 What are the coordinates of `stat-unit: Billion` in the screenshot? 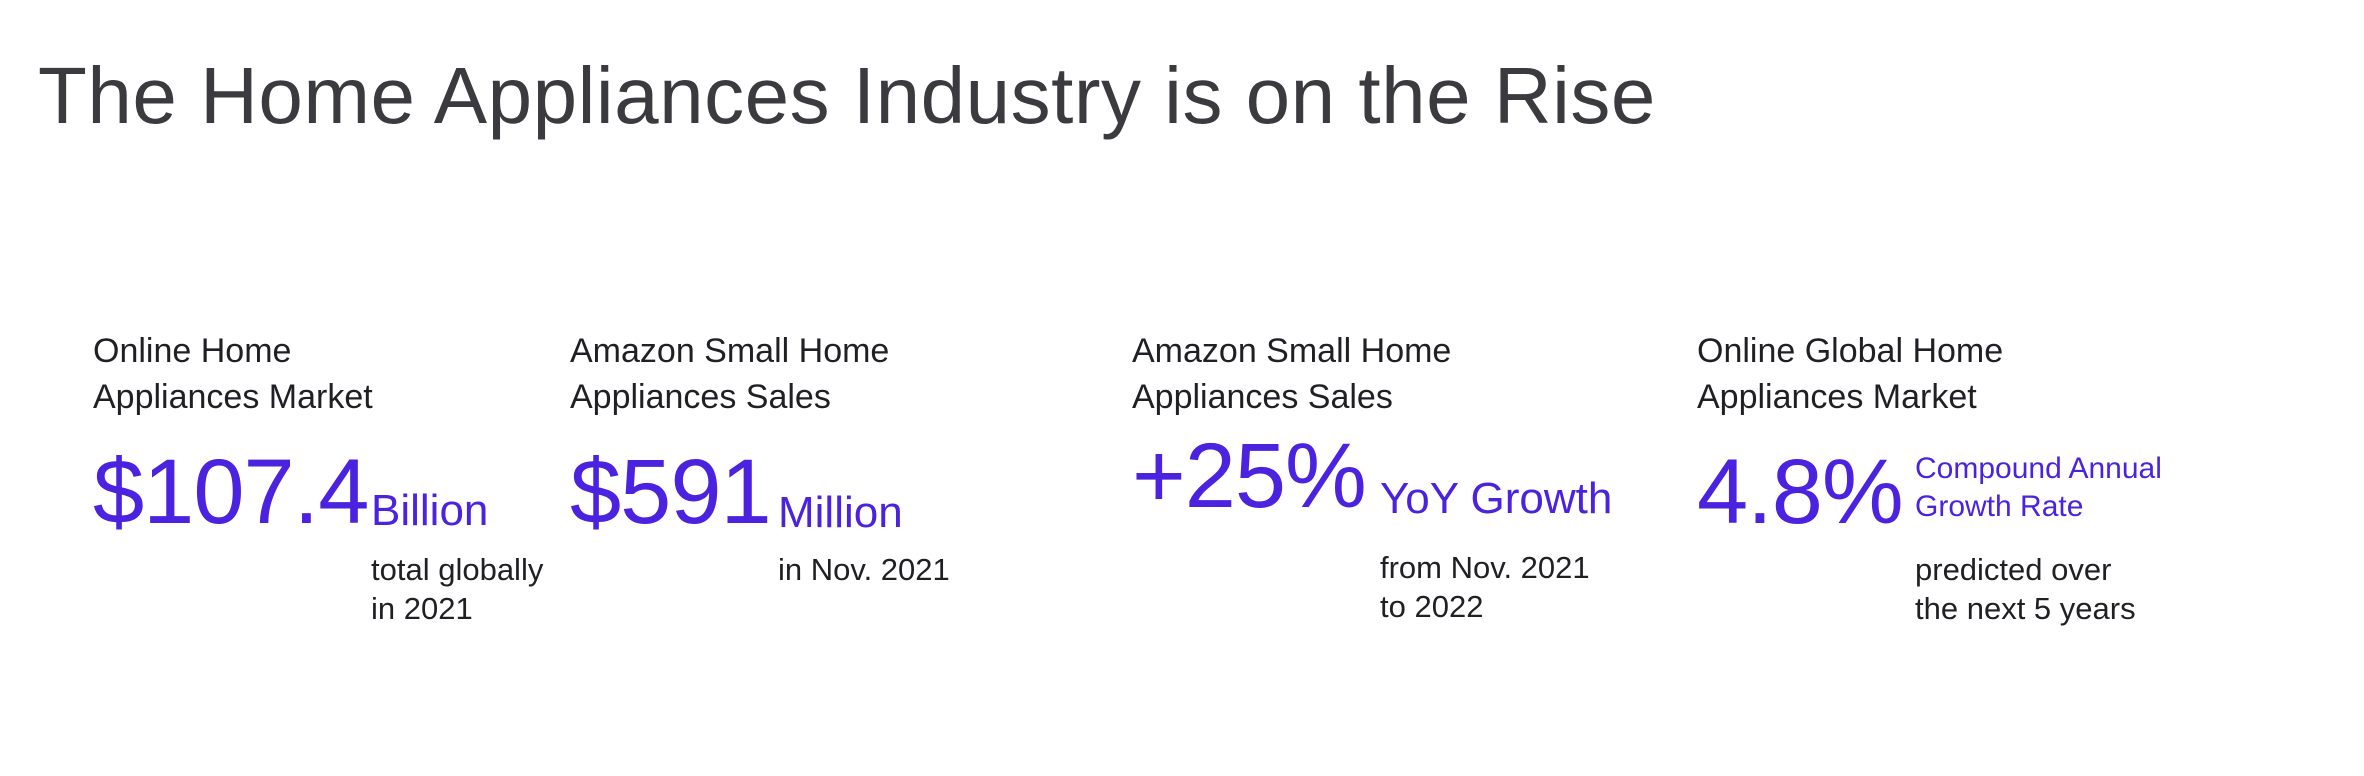 It's located at (430, 510).